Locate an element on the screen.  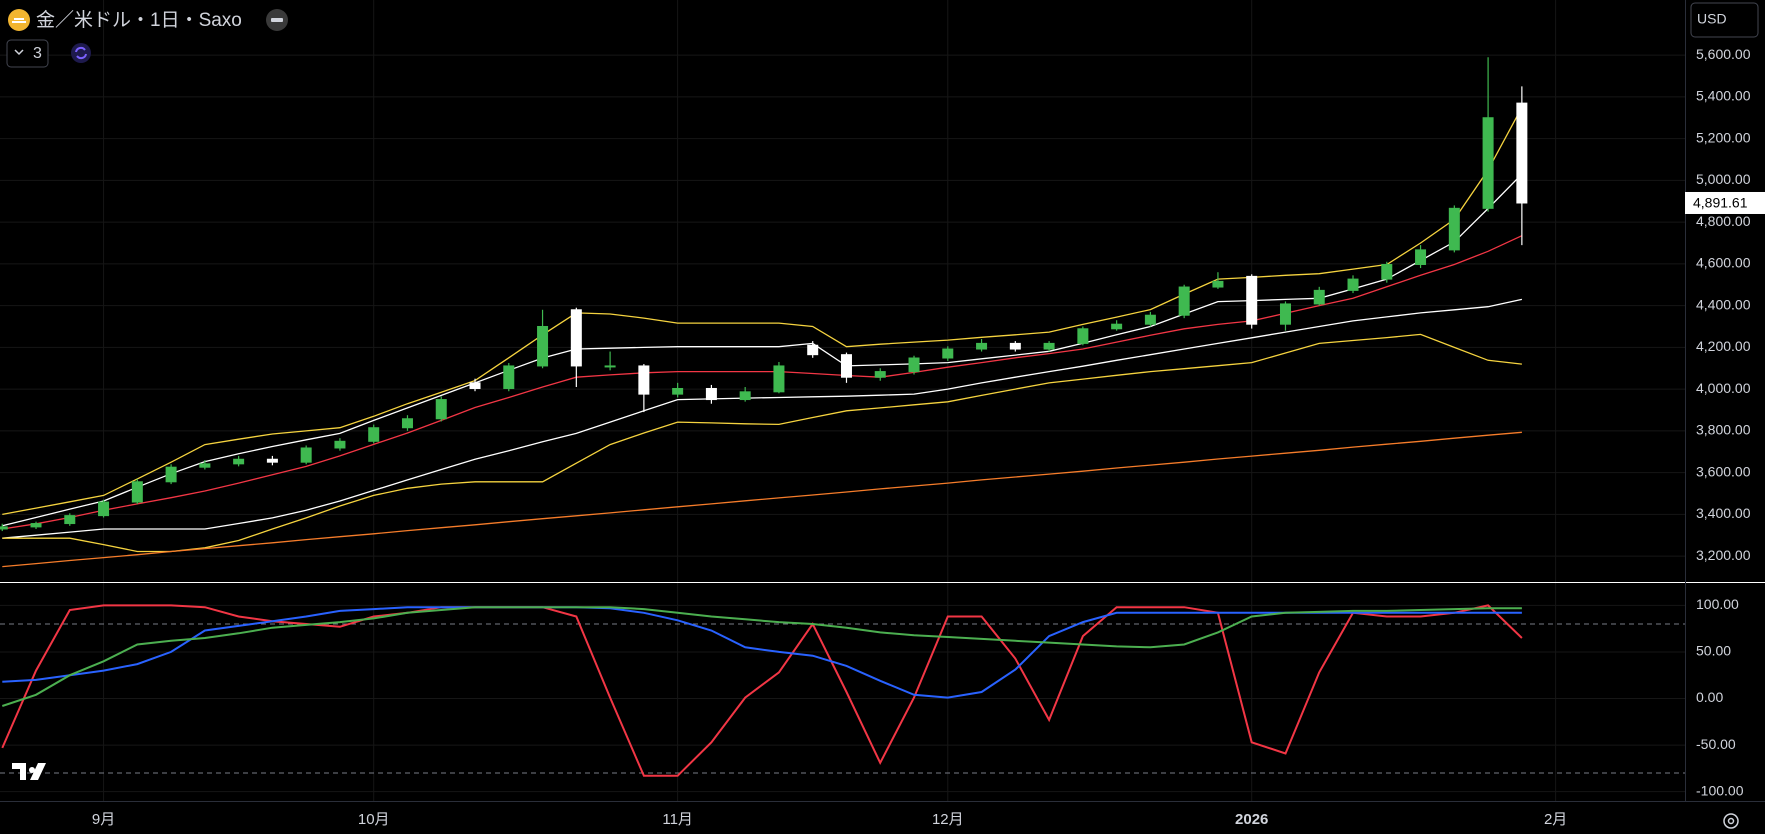
y-tick-label: 0.00 is located at coordinates (1709, 697).